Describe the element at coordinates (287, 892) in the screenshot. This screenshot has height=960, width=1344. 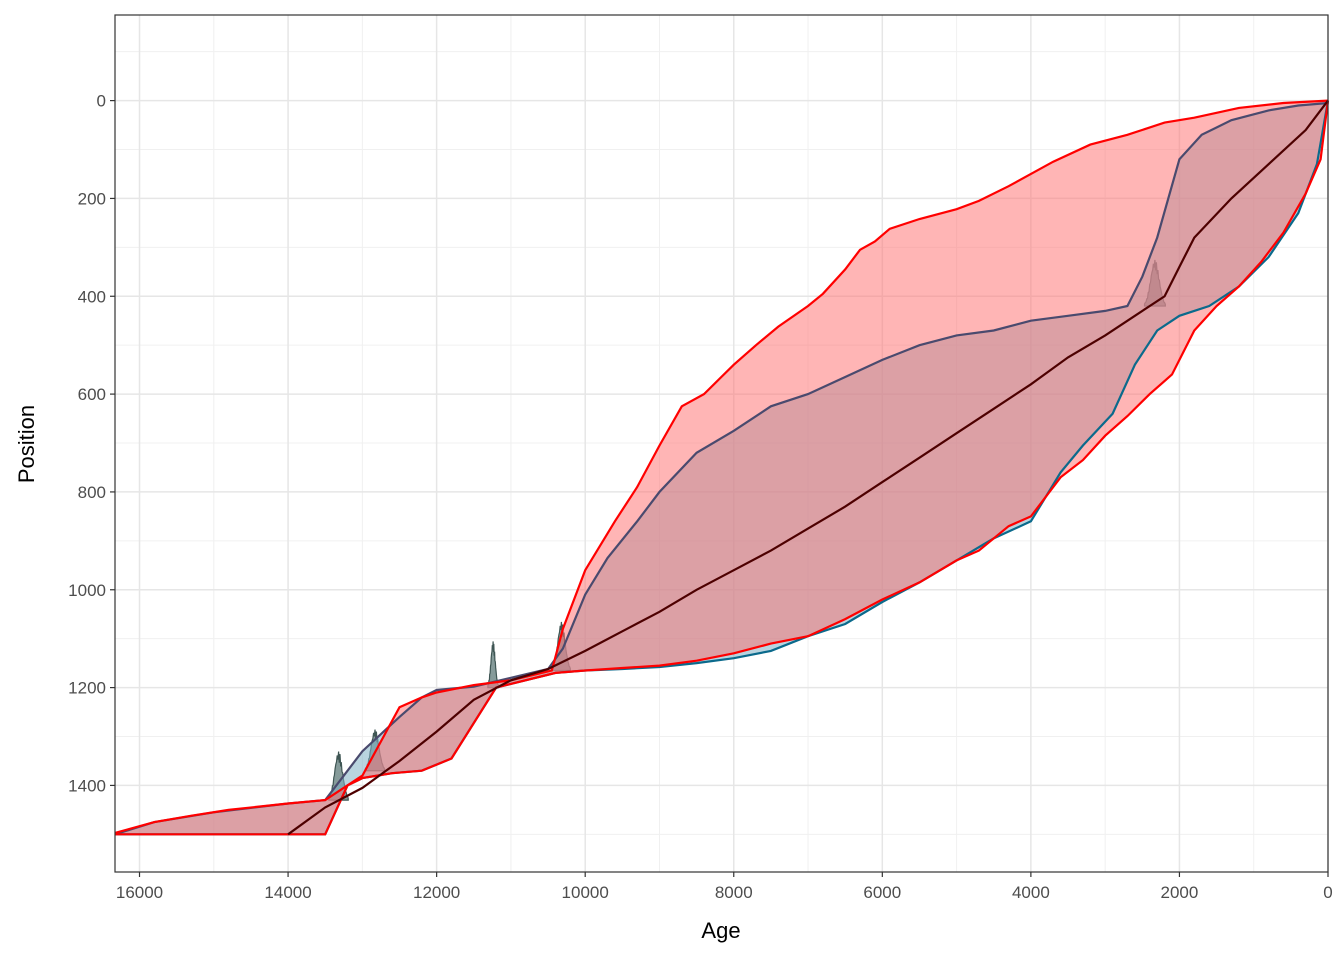
I see `x-tick-label: 14000` at that location.